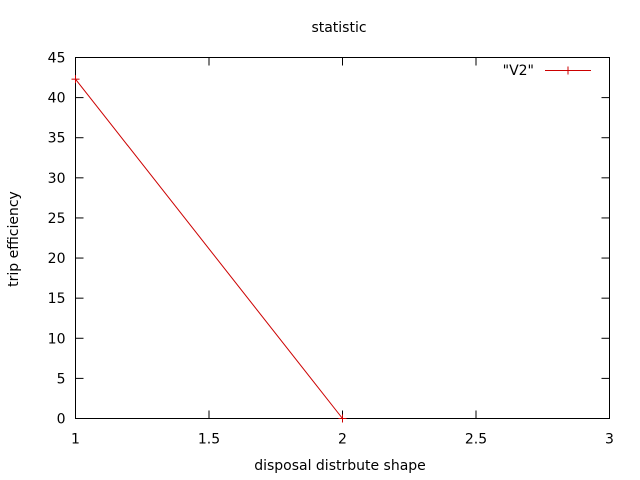 This screenshot has width=640, height=480. I want to click on x-tick-label: 2, so click(342, 440).